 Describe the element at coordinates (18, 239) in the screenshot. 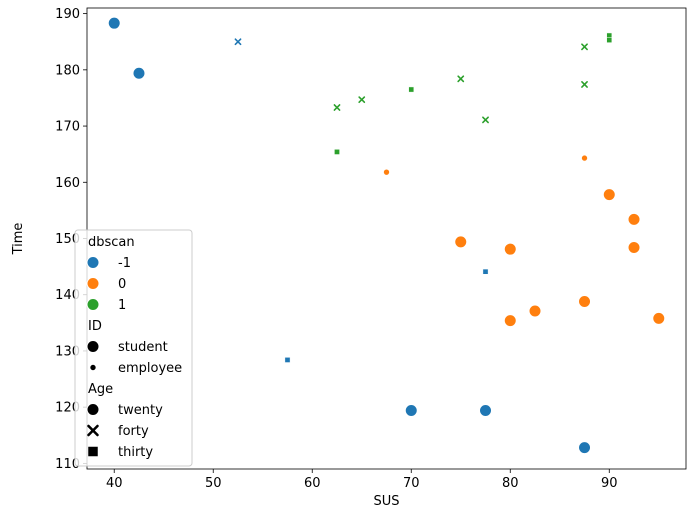

I see `y-axis-label: Time` at that location.